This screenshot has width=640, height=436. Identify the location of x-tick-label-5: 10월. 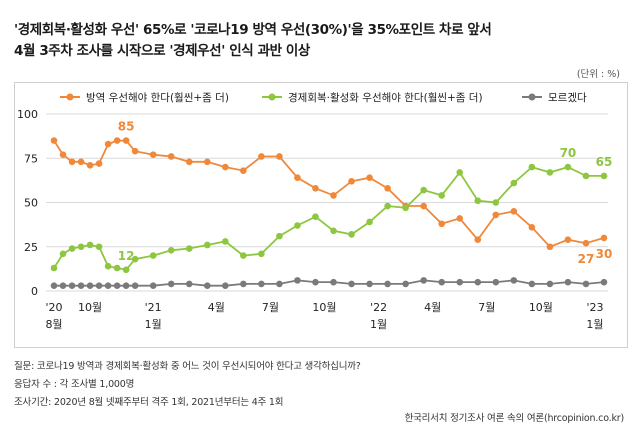
(324, 307).